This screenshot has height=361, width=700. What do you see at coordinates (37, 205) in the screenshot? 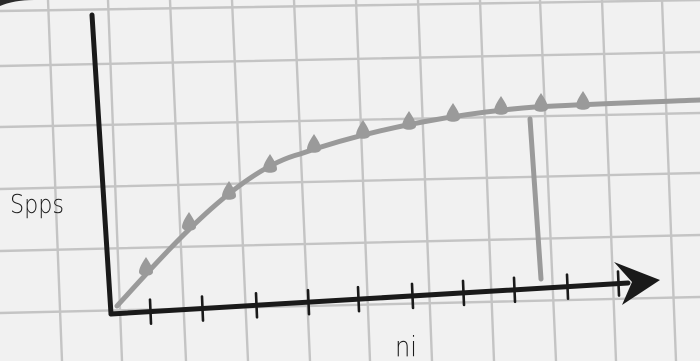
I see `y-axis-label: Spps` at bounding box center [37, 205].